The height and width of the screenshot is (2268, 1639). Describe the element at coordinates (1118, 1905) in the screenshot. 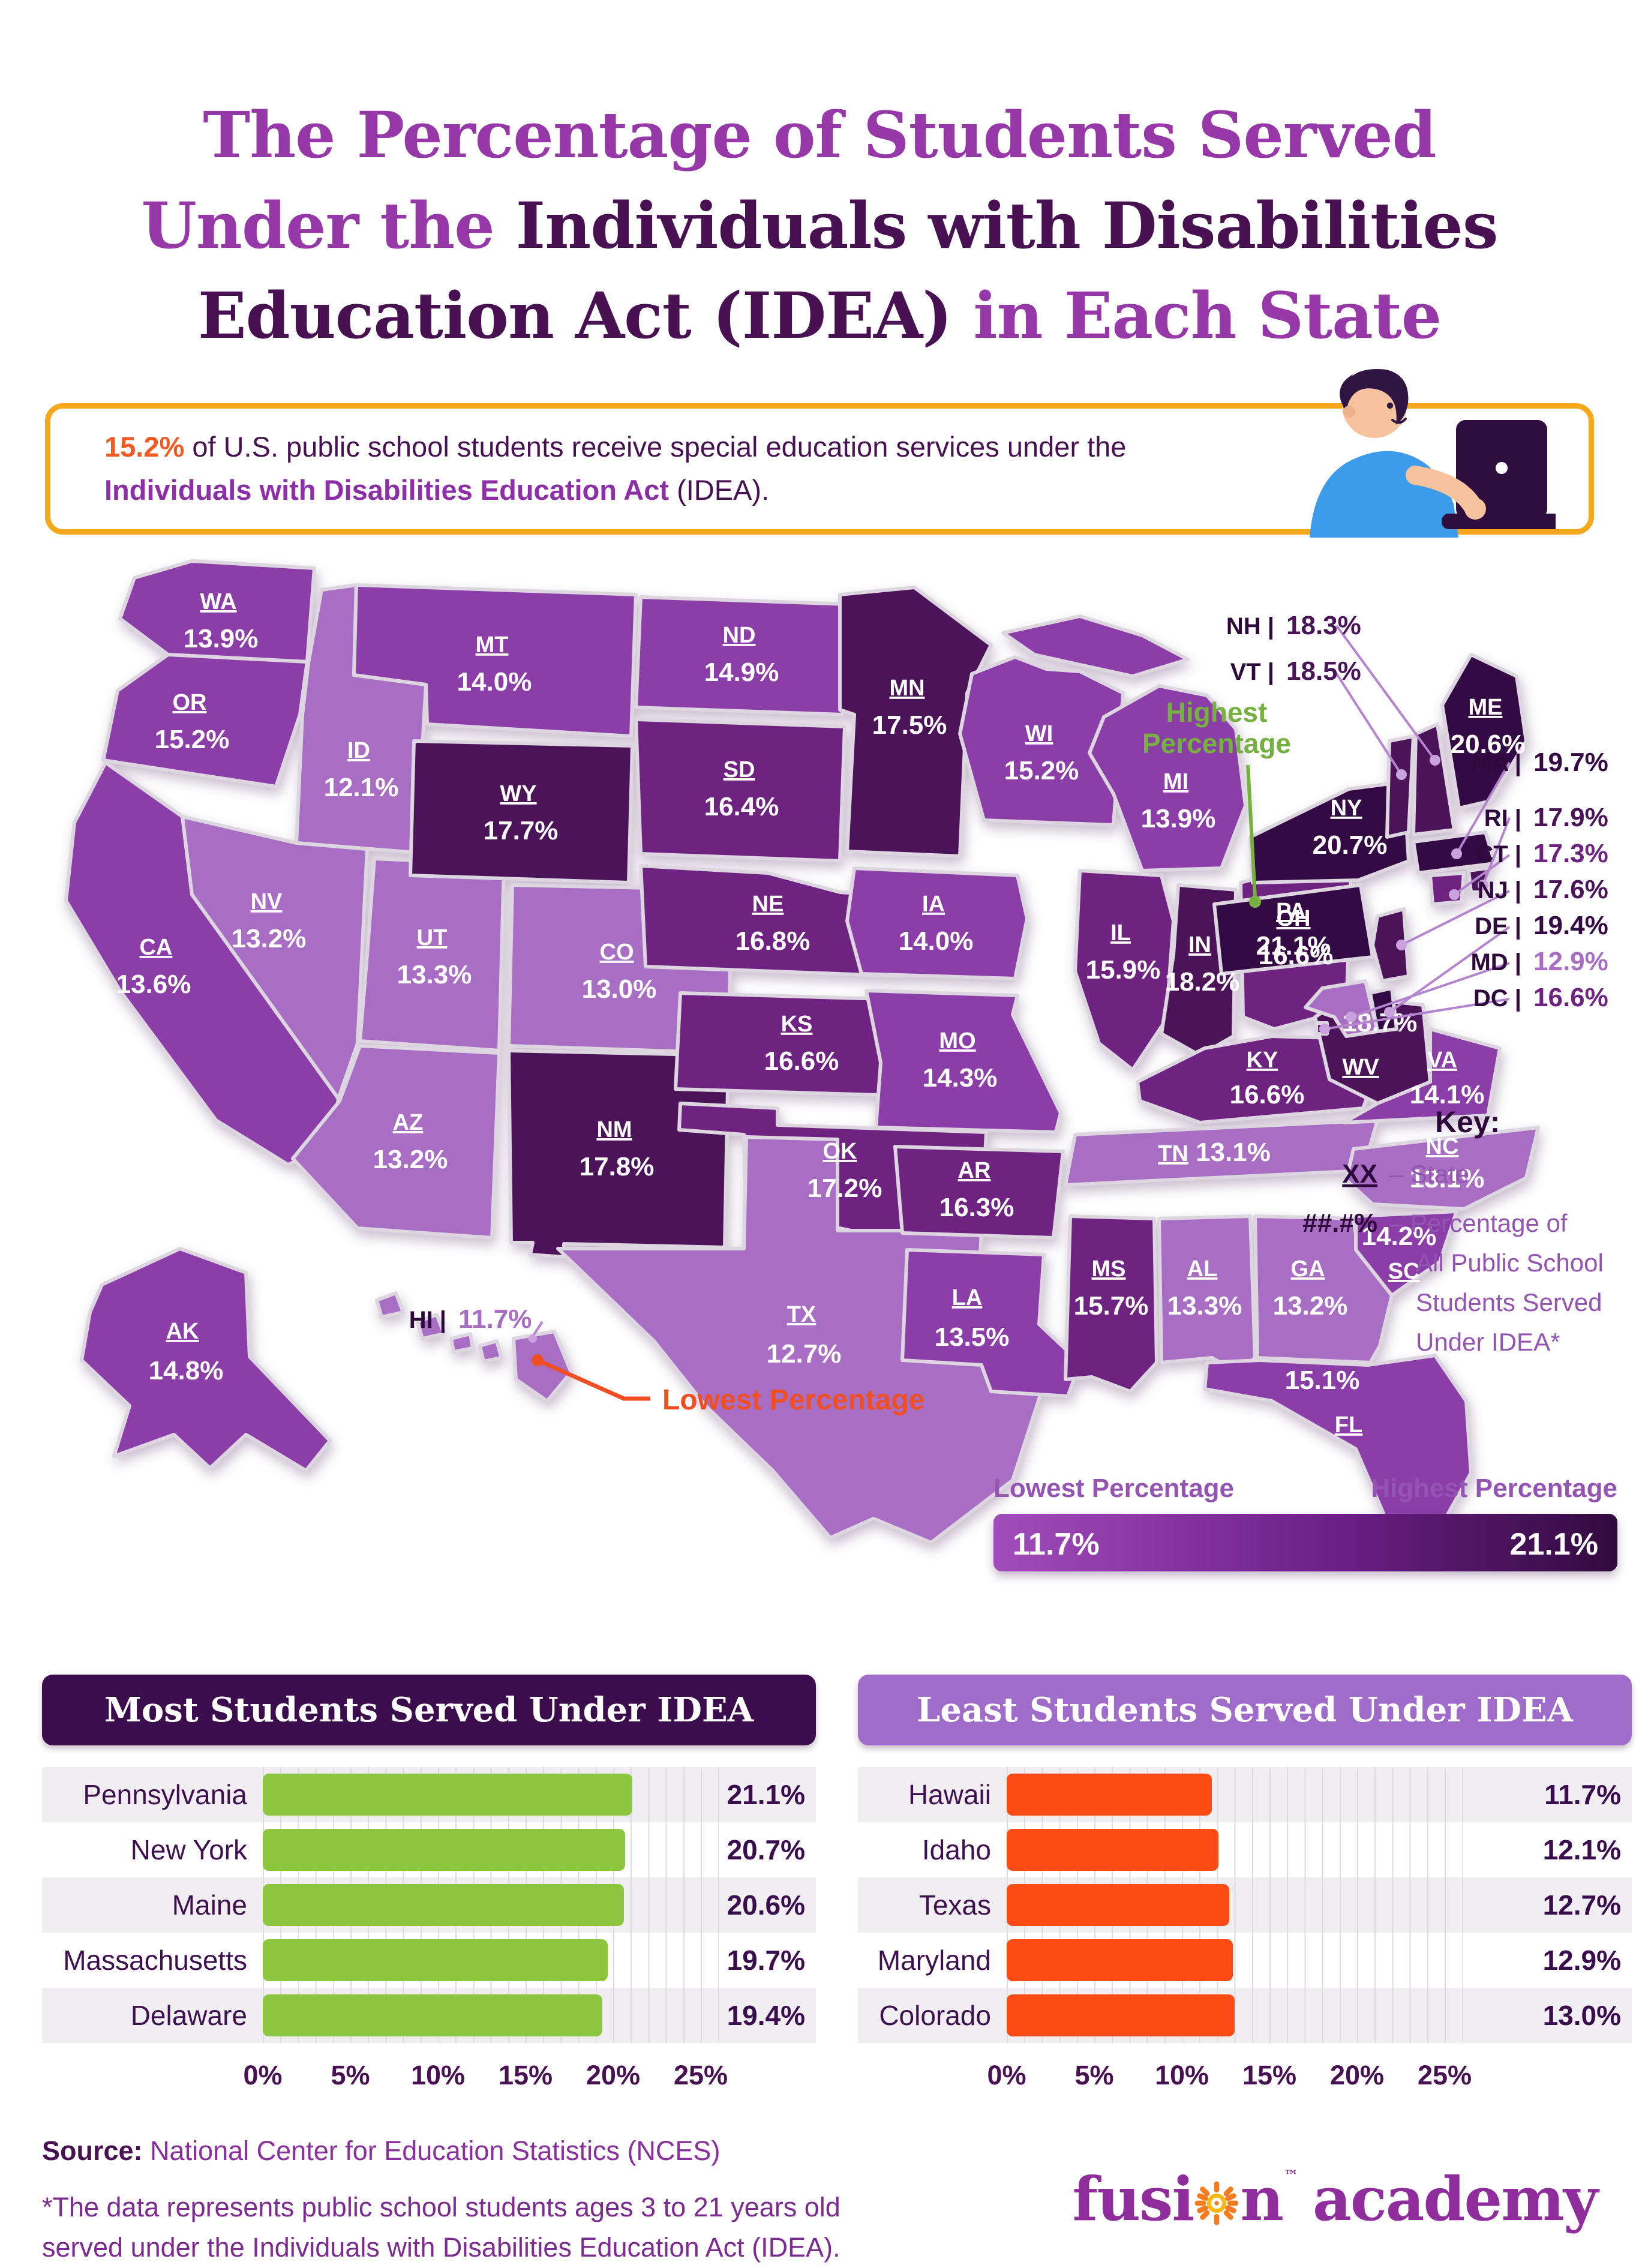

I see `bar-texas` at that location.